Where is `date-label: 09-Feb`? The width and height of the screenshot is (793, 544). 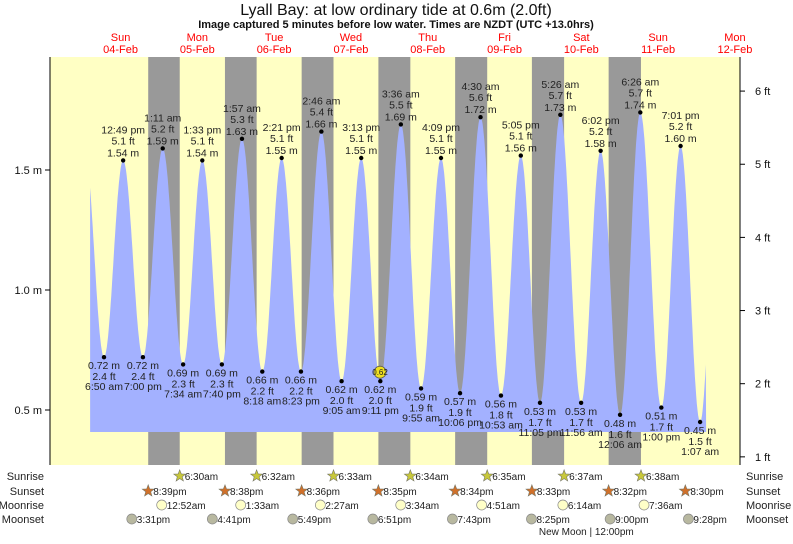 date-label: 09-Feb is located at coordinates (504, 50).